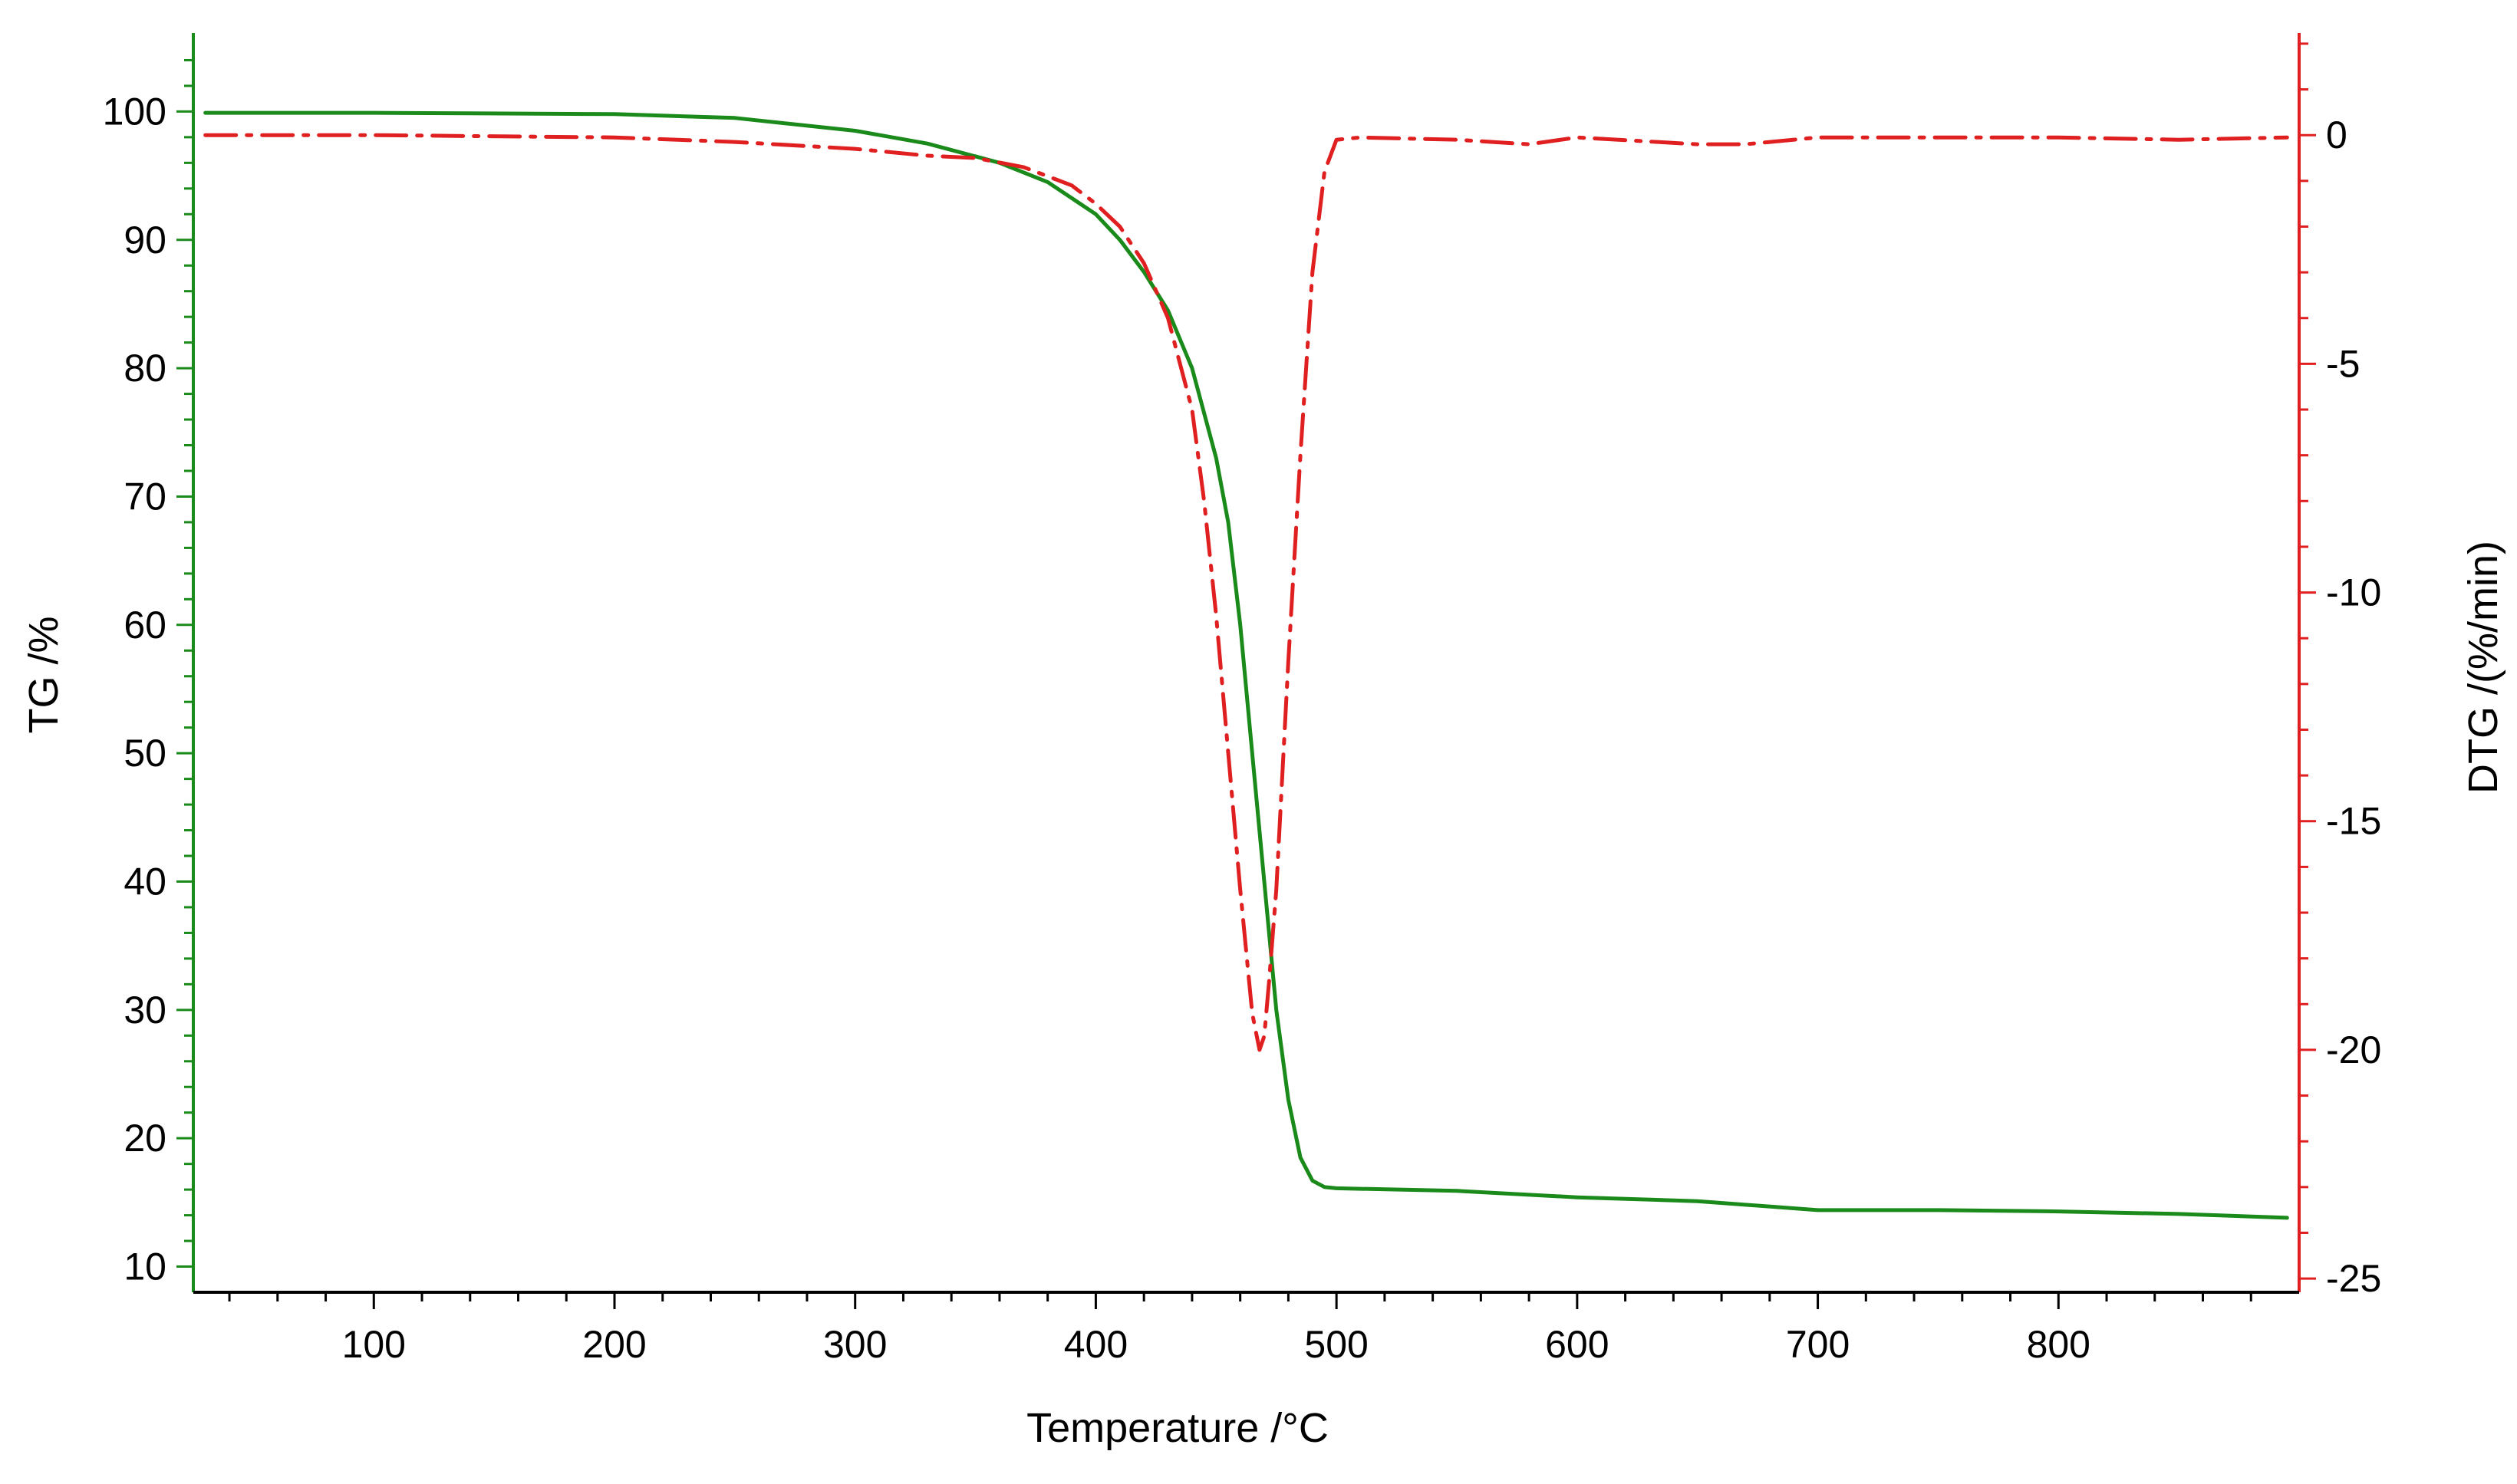 The image size is (2517, 1484). Describe the element at coordinates (855, 1344) in the screenshot. I see `x-tick-label: 300` at that location.